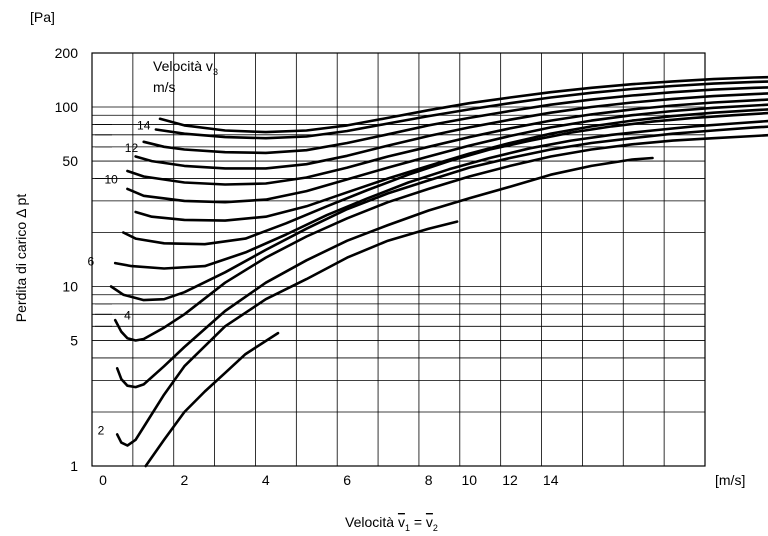 The image size is (768, 536). I want to click on y-axis-title: Perdita di carico Δ pt, so click(21, 258).